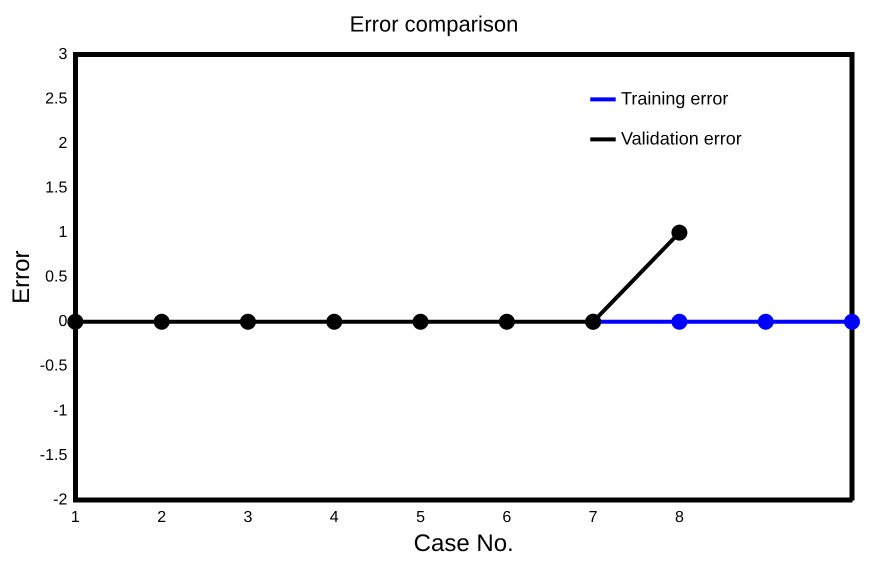  I want to click on y-tick-label: -0.5, so click(54, 366).